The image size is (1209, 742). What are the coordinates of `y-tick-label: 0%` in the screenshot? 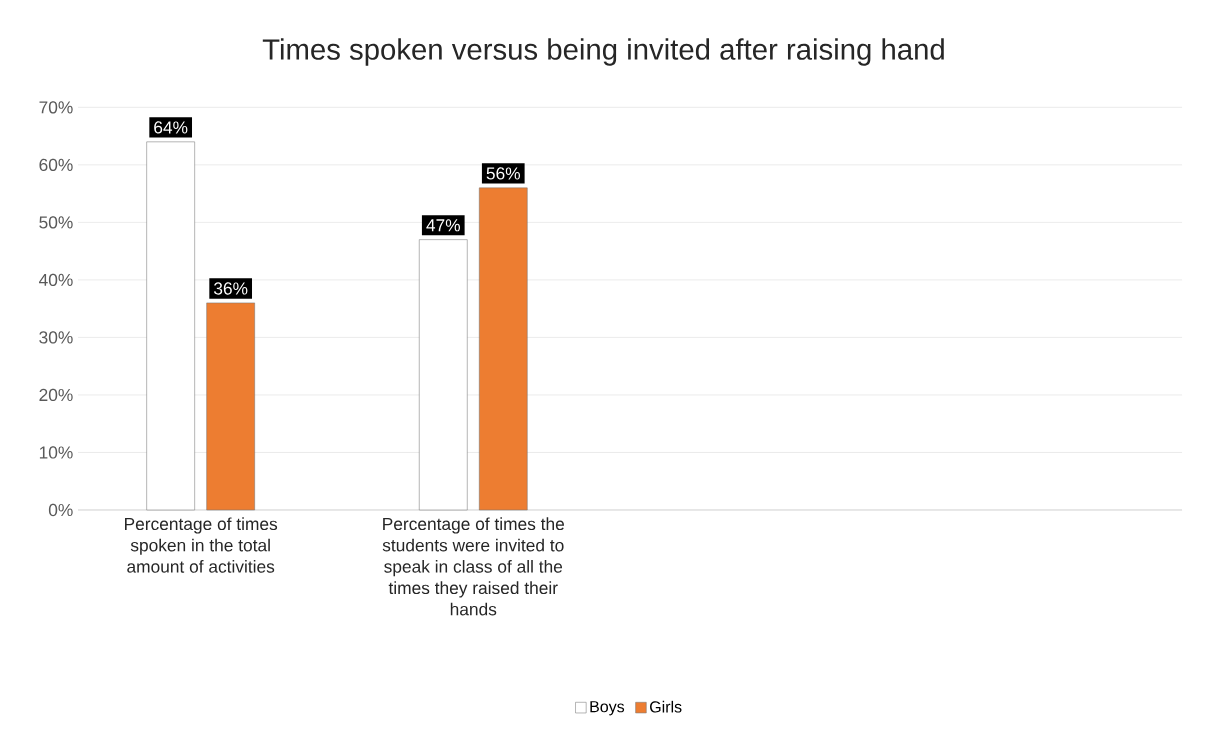 It's located at (60, 510).